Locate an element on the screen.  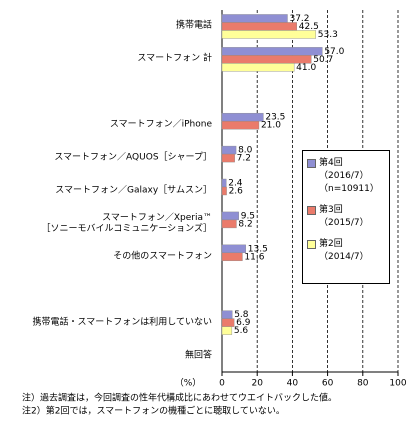
data-label: 41.0 is located at coordinates (306, 68).